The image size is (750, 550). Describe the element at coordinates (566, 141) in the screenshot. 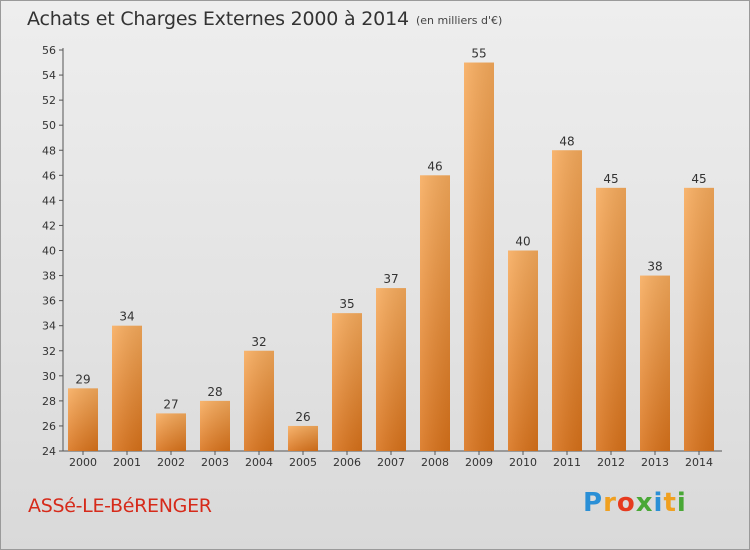

I see `bar-value-label: 48` at that location.